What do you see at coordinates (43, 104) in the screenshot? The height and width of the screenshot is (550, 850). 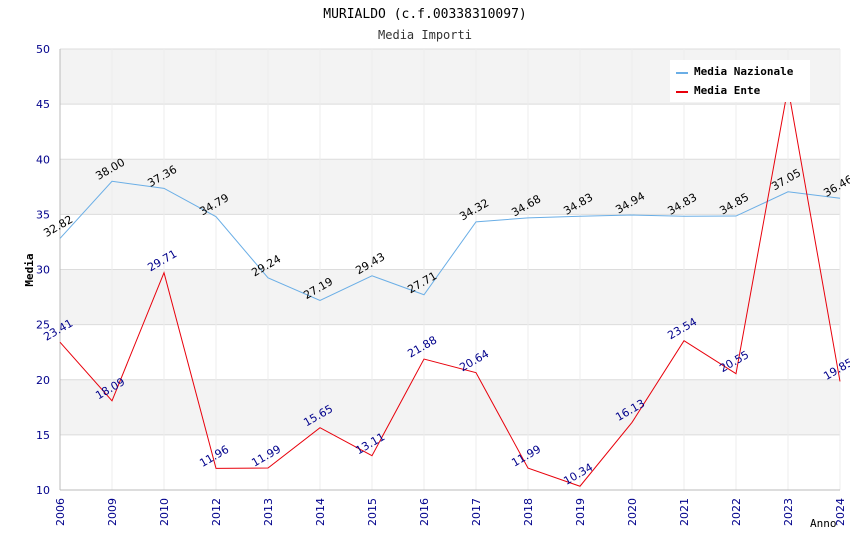 I see `y-tick-label: 45` at bounding box center [43, 104].